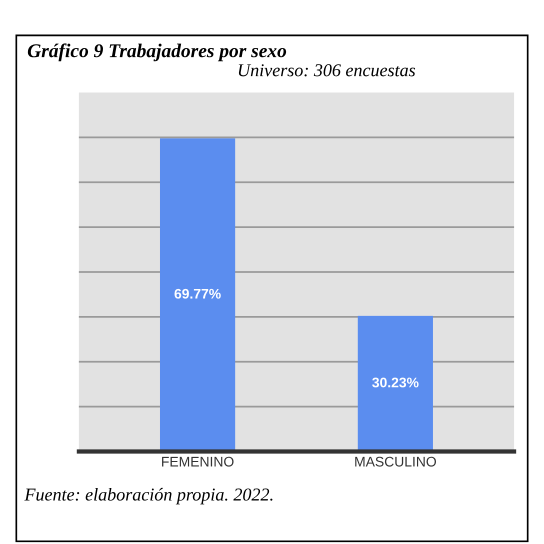 Image resolution: width=544 pixels, height=544 pixels. What do you see at coordinates (198, 461) in the screenshot?
I see `x-tick-label: FEMENINO` at bounding box center [198, 461].